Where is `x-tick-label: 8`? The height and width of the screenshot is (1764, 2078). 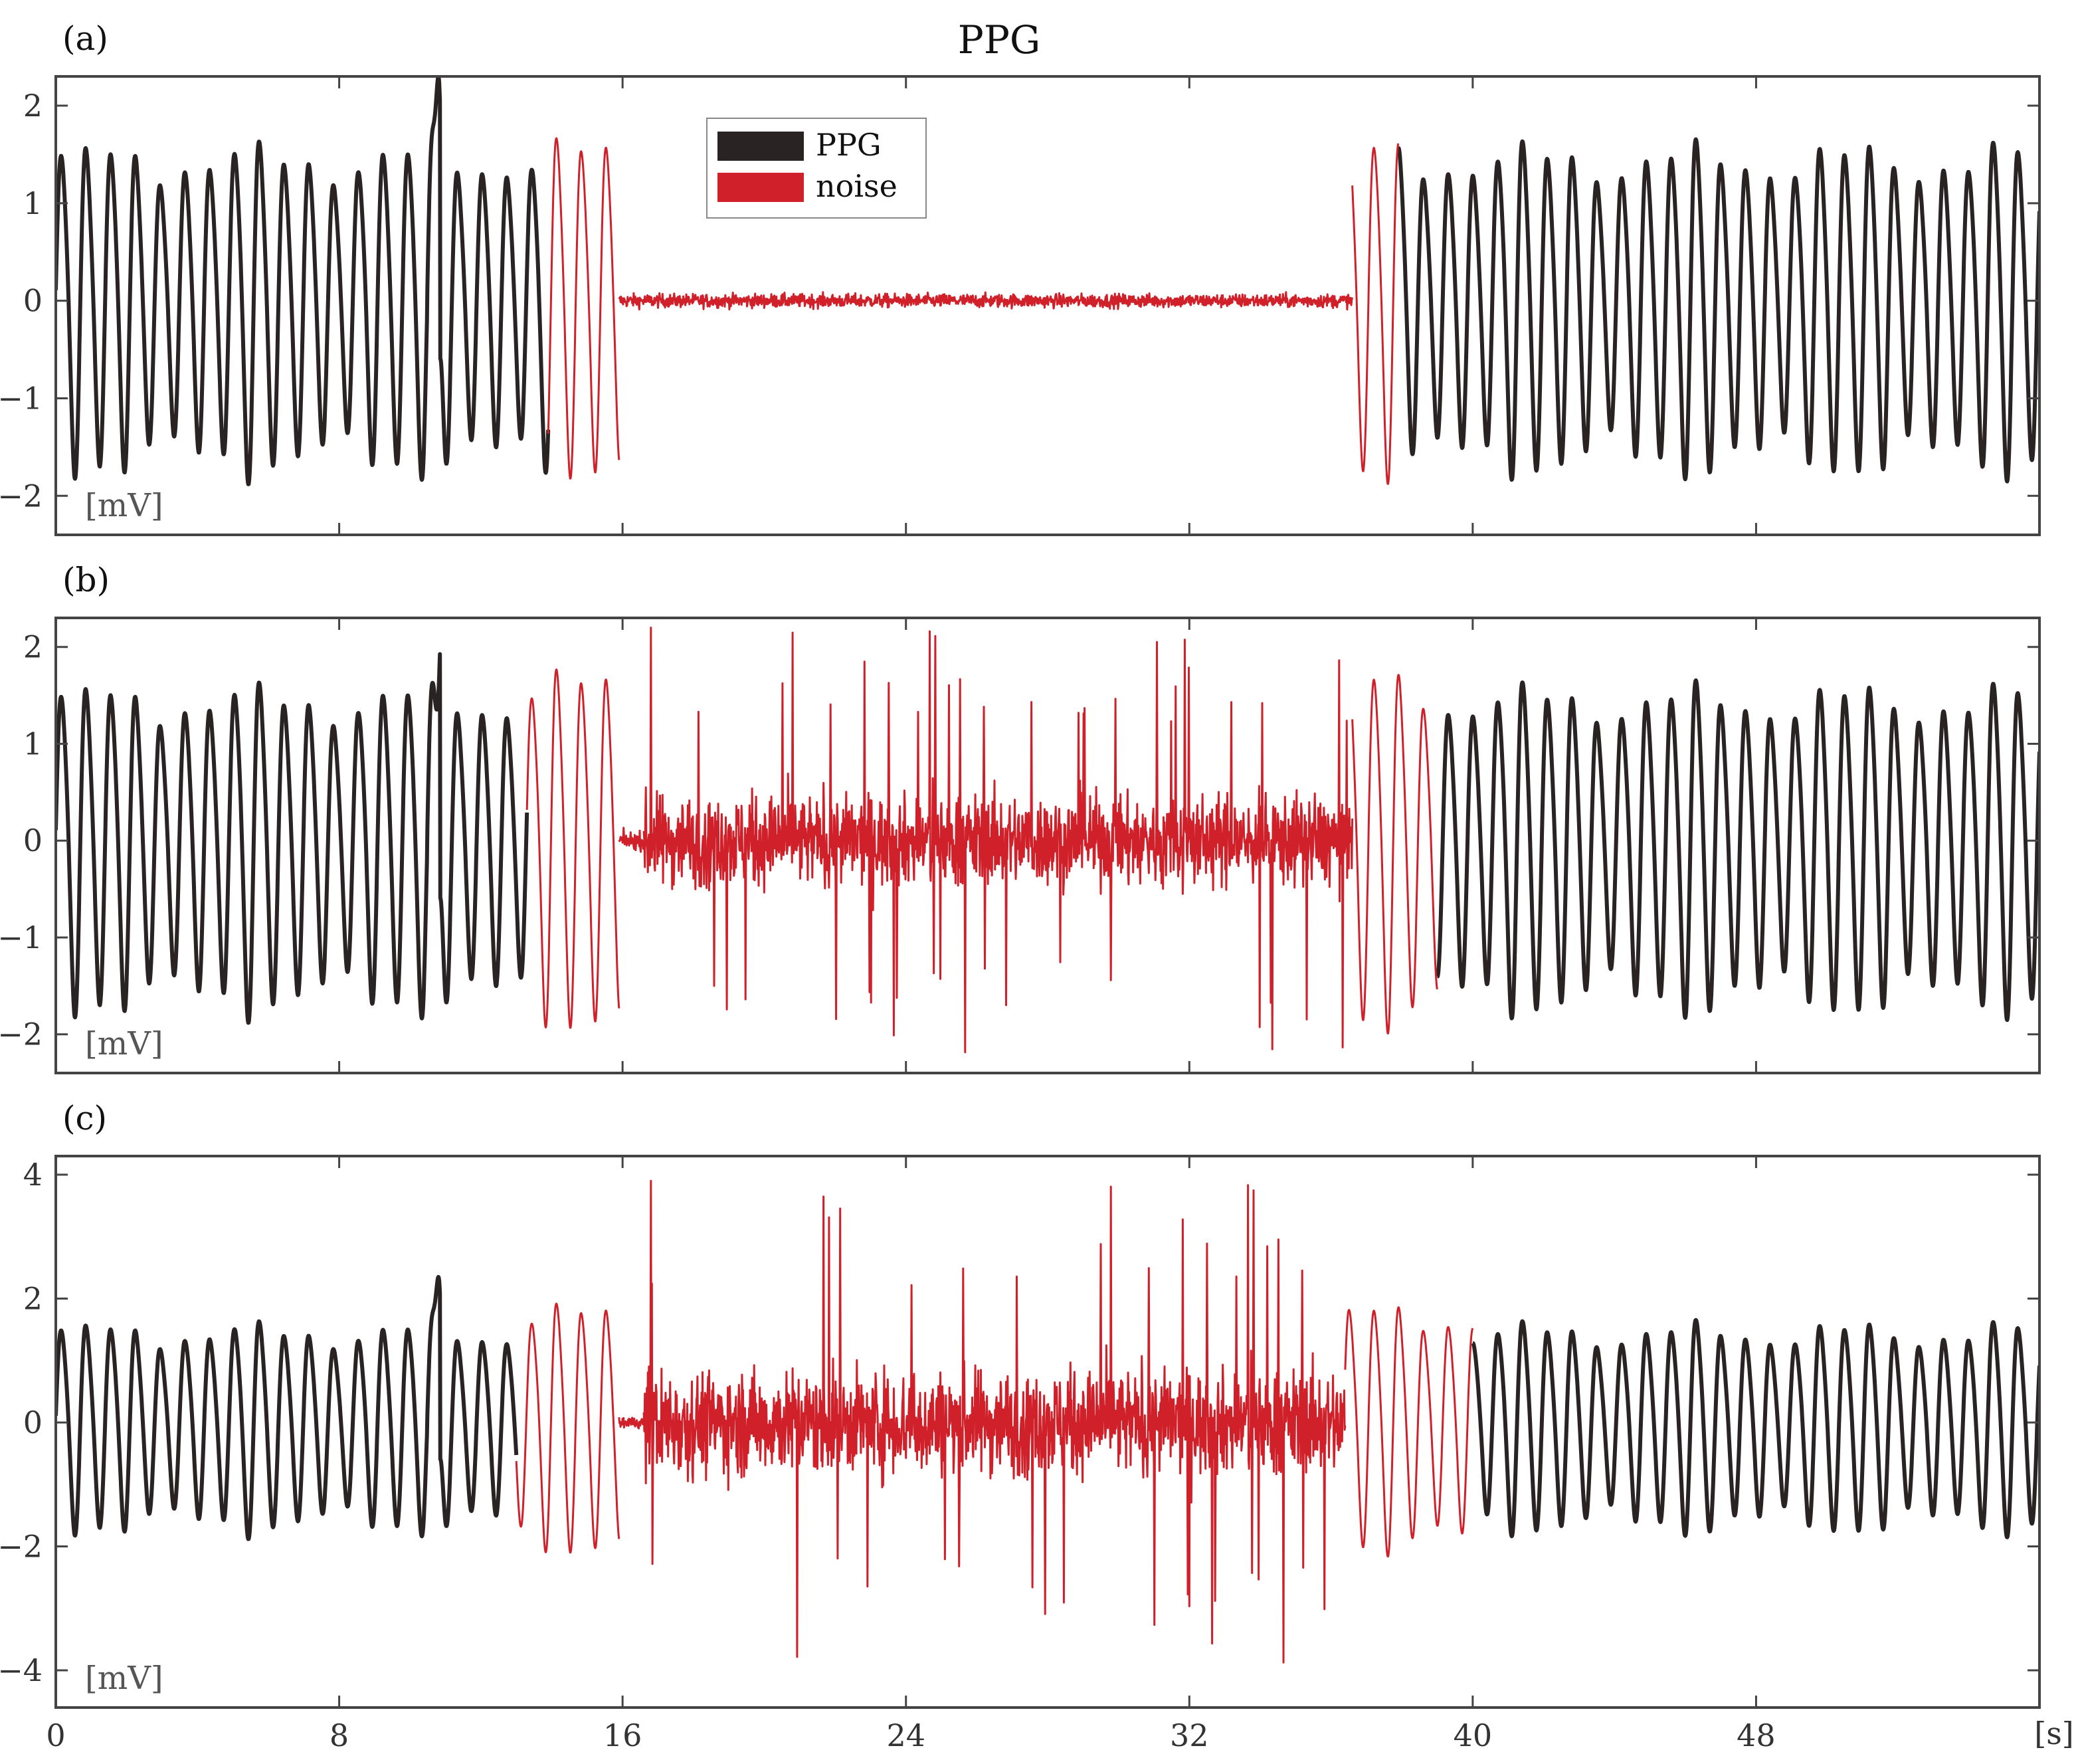 x-tick-label: 8 is located at coordinates (339, 1735).